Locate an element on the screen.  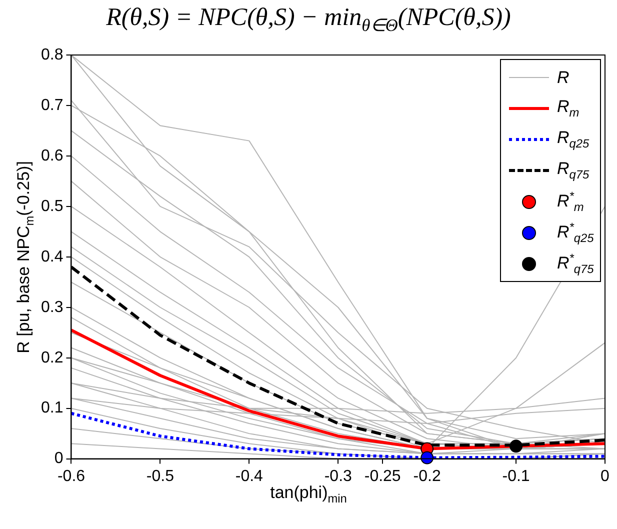
y-tick-label: 0.7 is located at coordinates (52, 105).